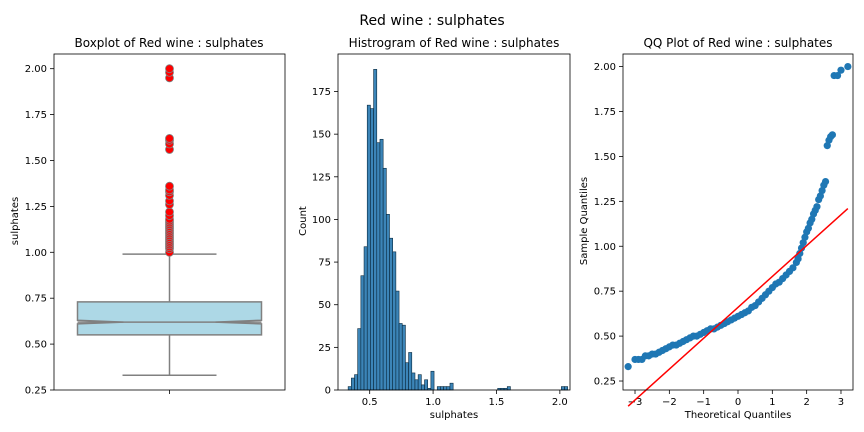 The height and width of the screenshot is (432, 864). Describe the element at coordinates (772, 402) in the screenshot. I see `qqplot-xtick-label: 1` at that location.